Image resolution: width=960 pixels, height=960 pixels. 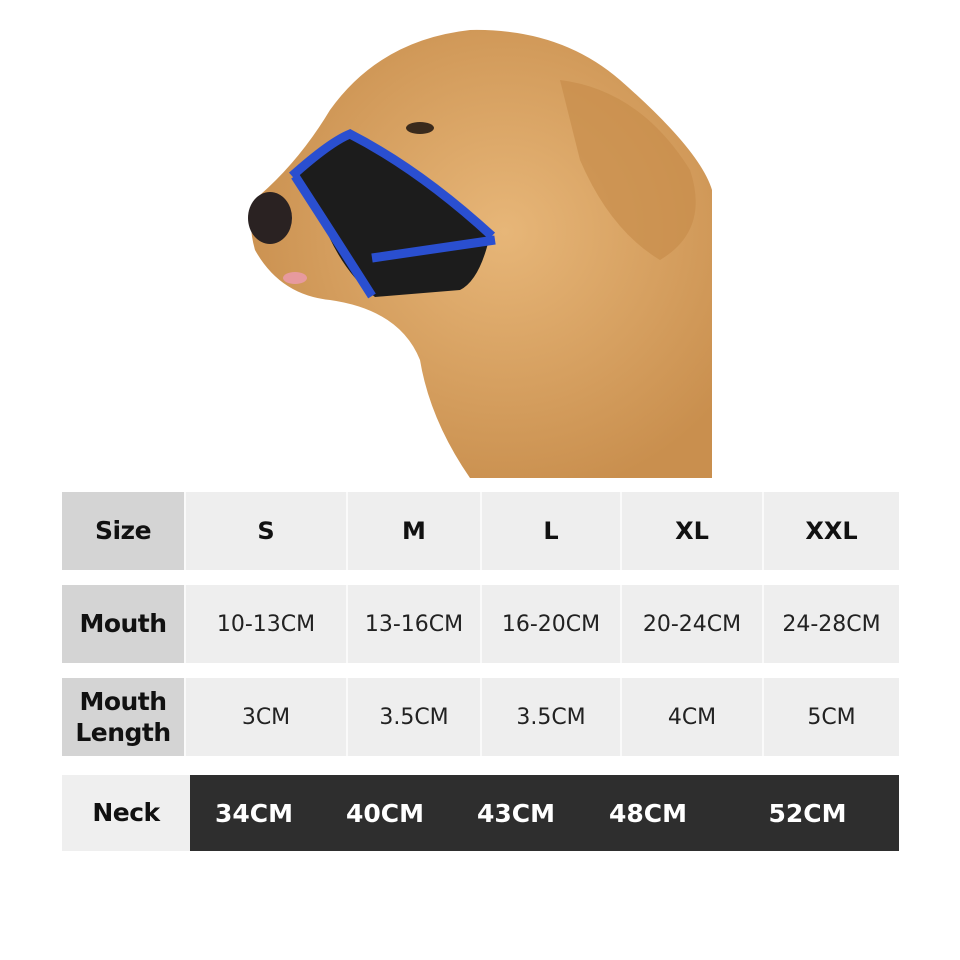 I want to click on mouth-length-s: 3CM, so click(x=265, y=717).